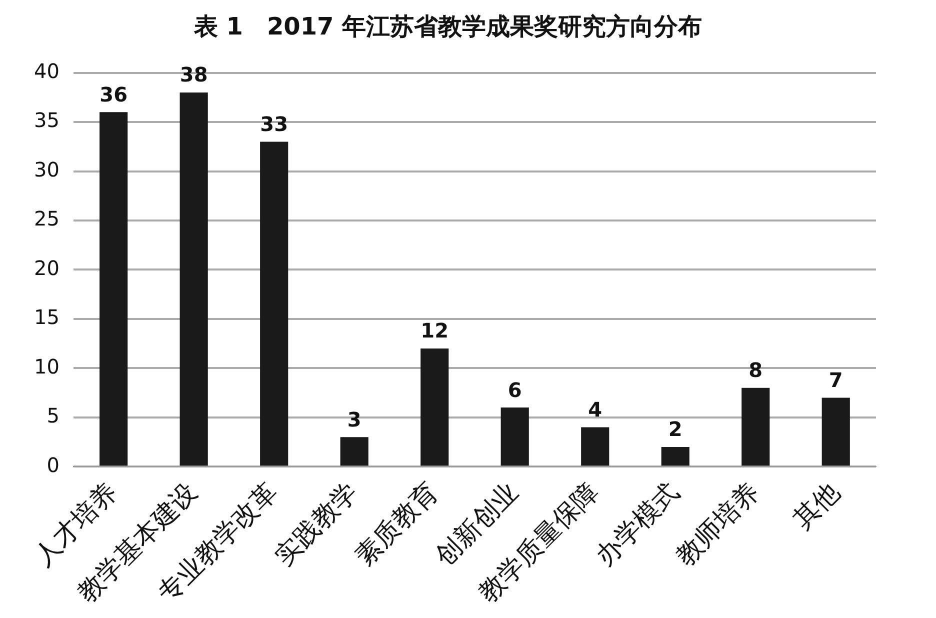 The width and height of the screenshot is (936, 618). Describe the element at coordinates (47, 317) in the screenshot. I see `y-tick-label: 15` at that location.